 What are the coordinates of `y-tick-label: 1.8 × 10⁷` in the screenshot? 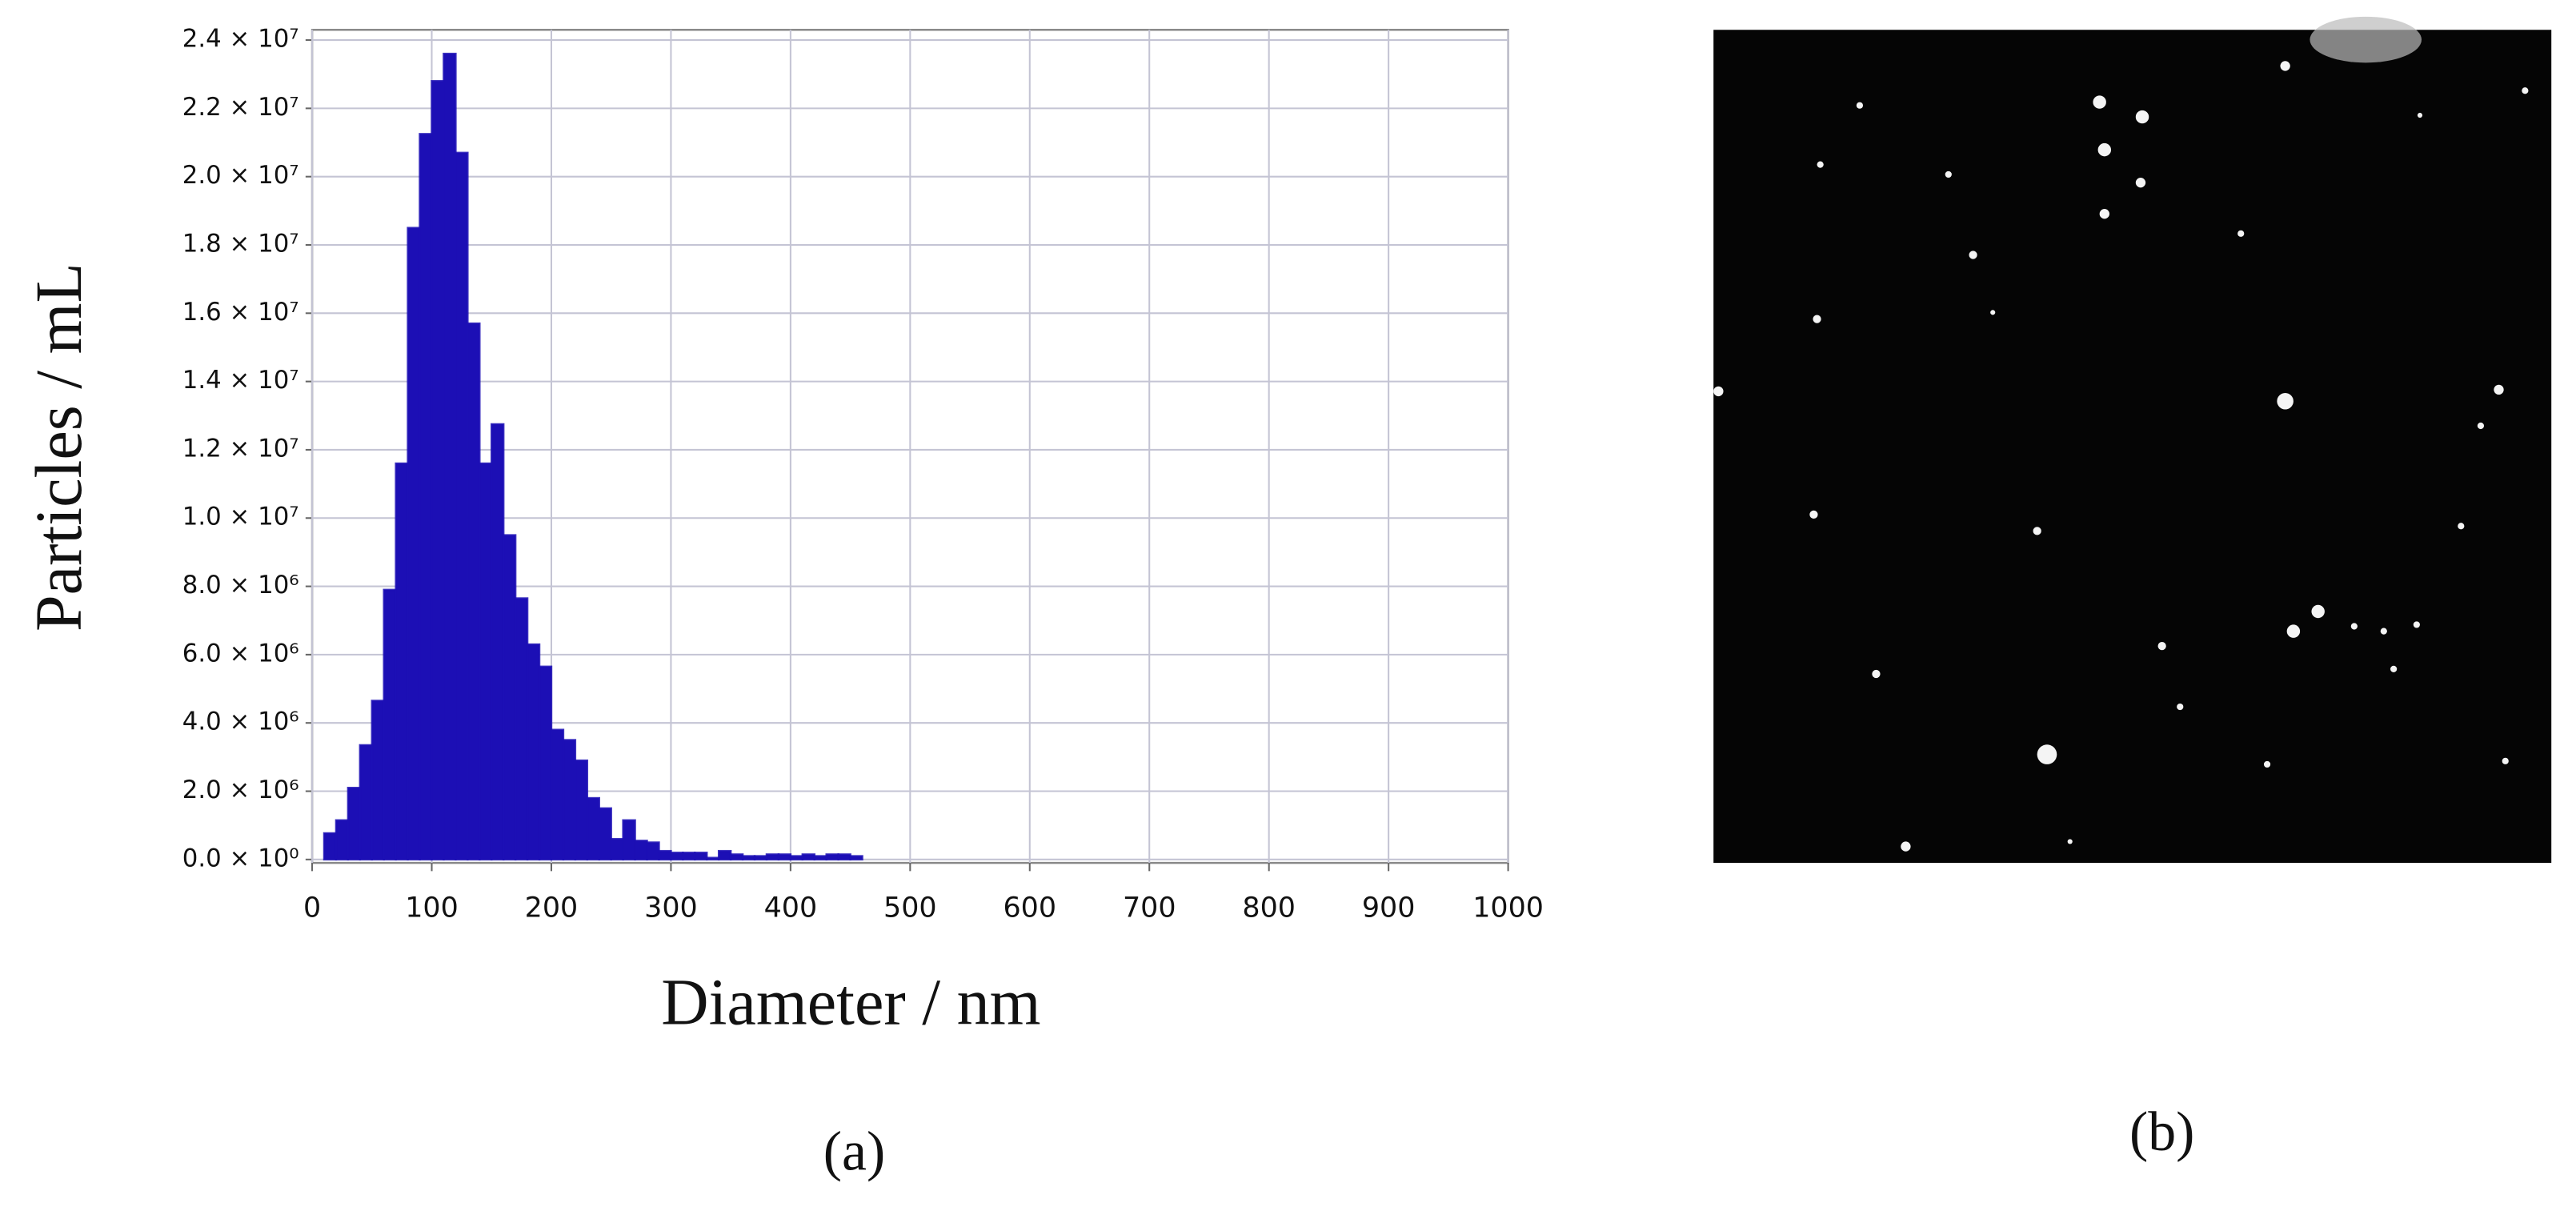 It's located at (240, 244).